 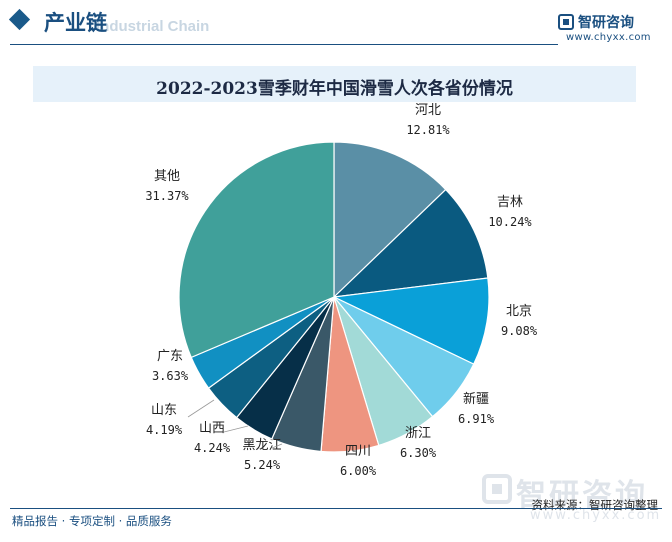 What do you see at coordinates (606, 23) in the screenshot?
I see `brand-name: 智研咨询` at bounding box center [606, 23].